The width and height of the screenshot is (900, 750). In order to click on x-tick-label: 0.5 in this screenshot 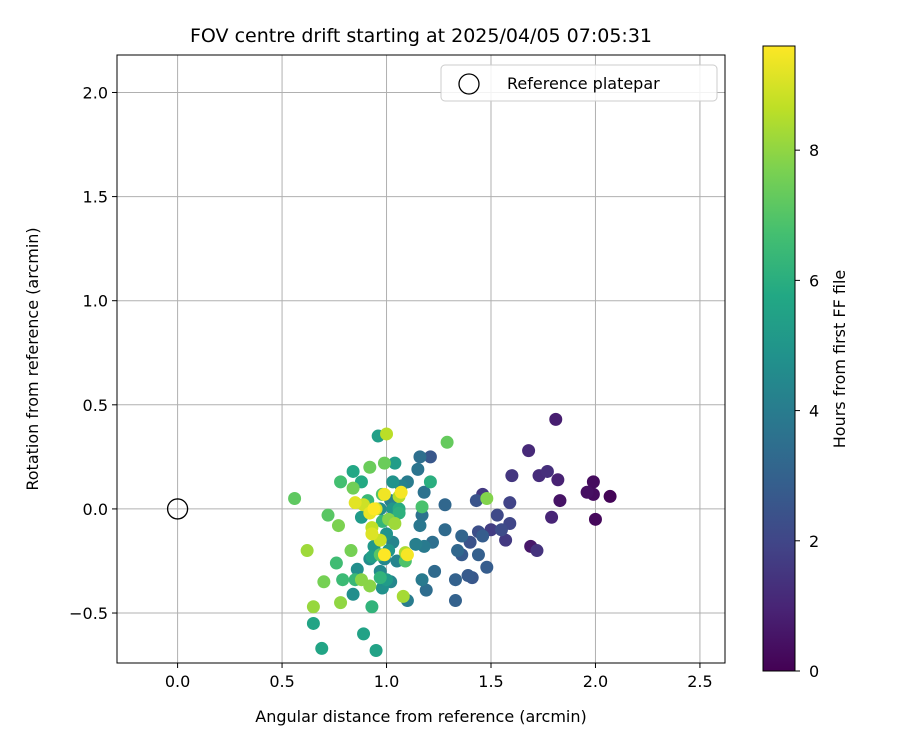, I will do `click(281, 681)`.